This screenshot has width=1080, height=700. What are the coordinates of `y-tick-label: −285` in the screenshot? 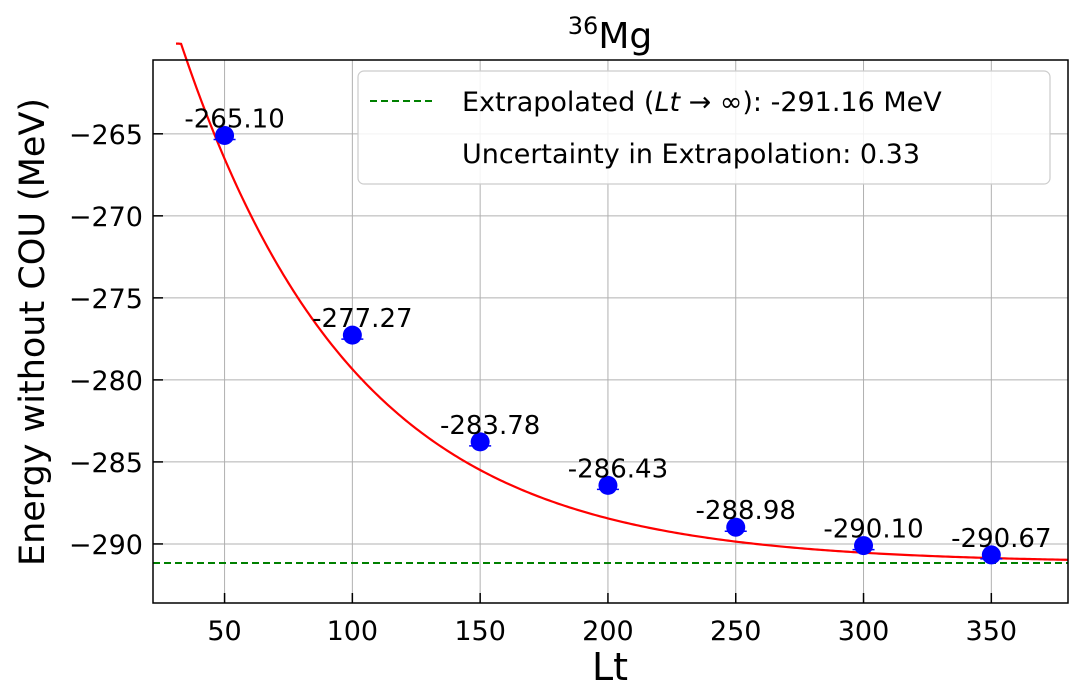 It's located at (106, 463).